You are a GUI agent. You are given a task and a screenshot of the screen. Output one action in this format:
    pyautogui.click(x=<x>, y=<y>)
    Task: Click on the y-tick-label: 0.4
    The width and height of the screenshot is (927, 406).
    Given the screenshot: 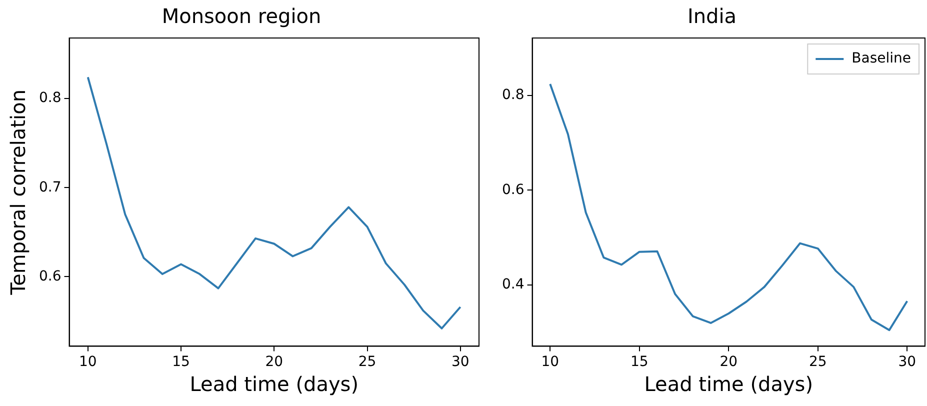 What is the action you would take?
    pyautogui.click(x=513, y=284)
    